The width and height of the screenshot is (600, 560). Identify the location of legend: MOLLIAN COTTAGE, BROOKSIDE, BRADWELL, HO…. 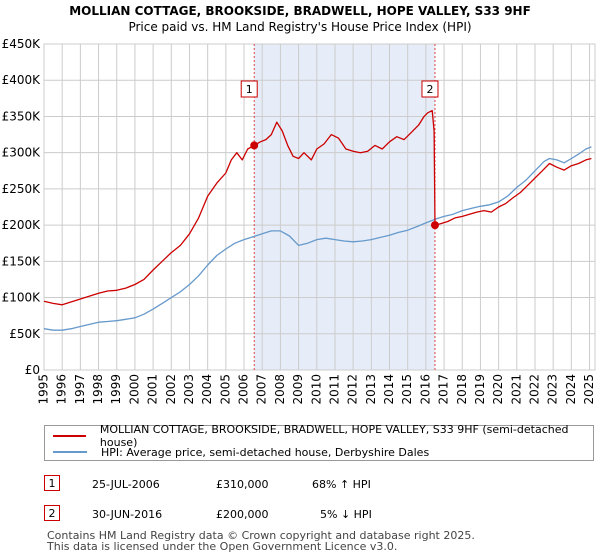
(319, 442).